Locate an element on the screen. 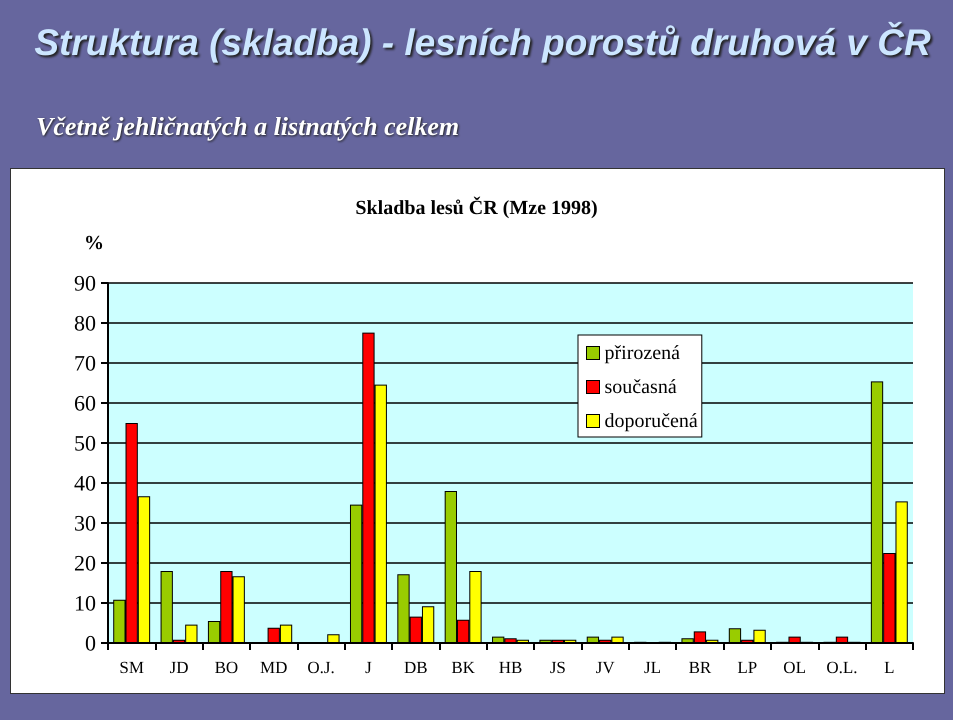  chart-subtitle: Včetně jehličnatých a listnatých celkem is located at coordinates (248, 127).